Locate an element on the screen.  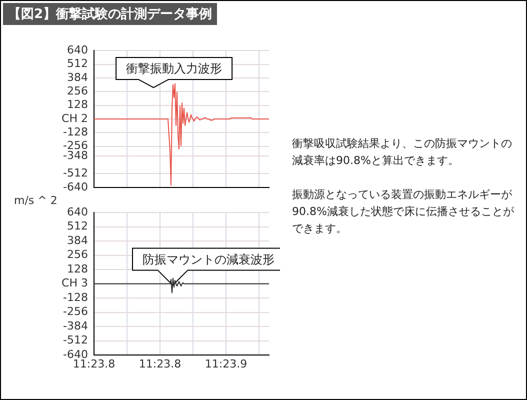
y-axis-title: m/s ^ 2 is located at coordinates (36, 200).